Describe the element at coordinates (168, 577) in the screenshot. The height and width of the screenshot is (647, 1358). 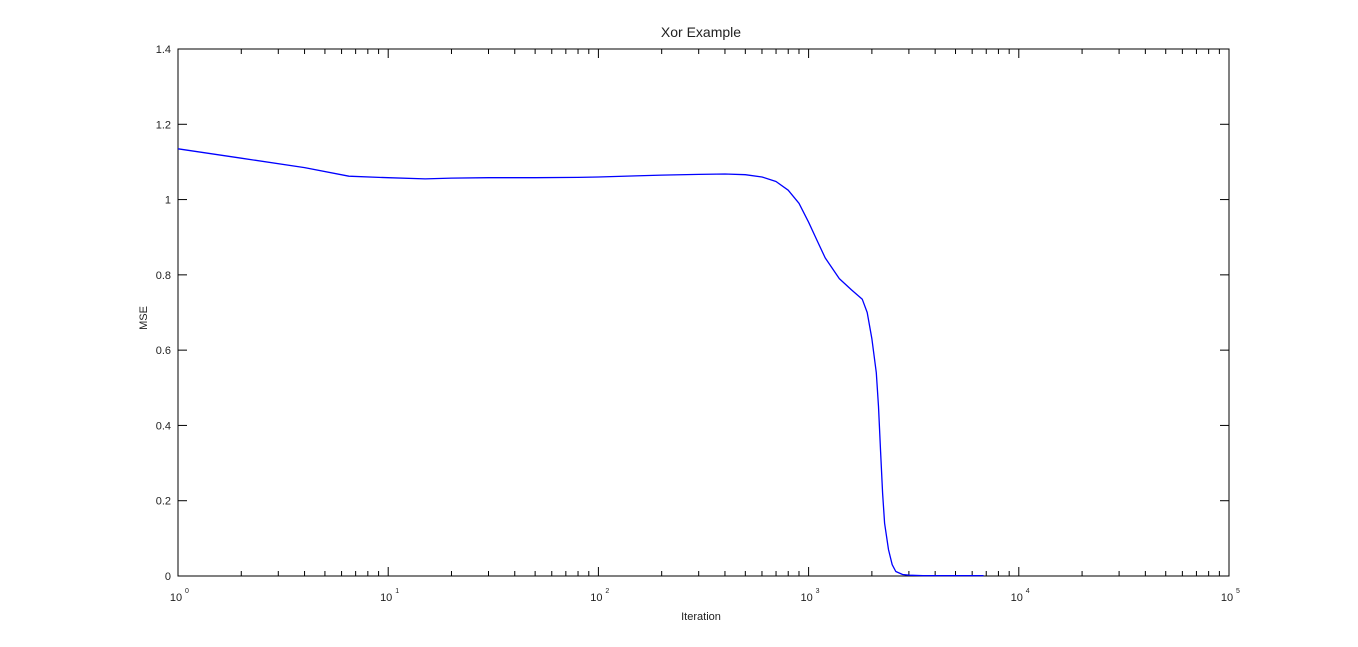
I see `y-tick-label: 0` at that location.